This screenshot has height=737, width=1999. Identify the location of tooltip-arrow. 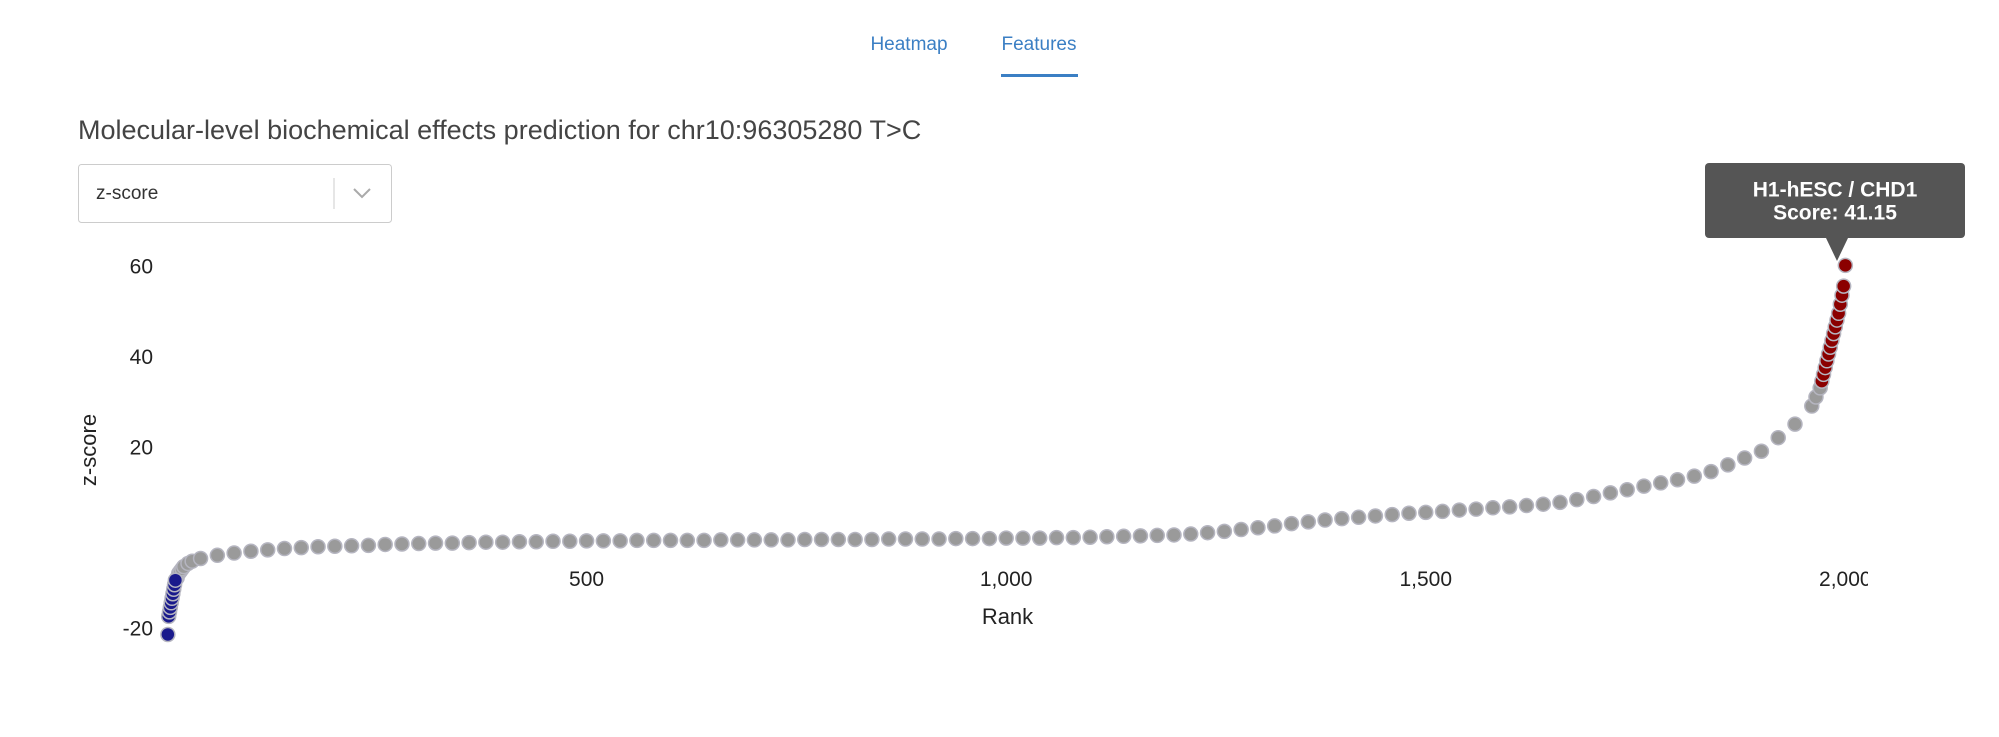
(1837, 249).